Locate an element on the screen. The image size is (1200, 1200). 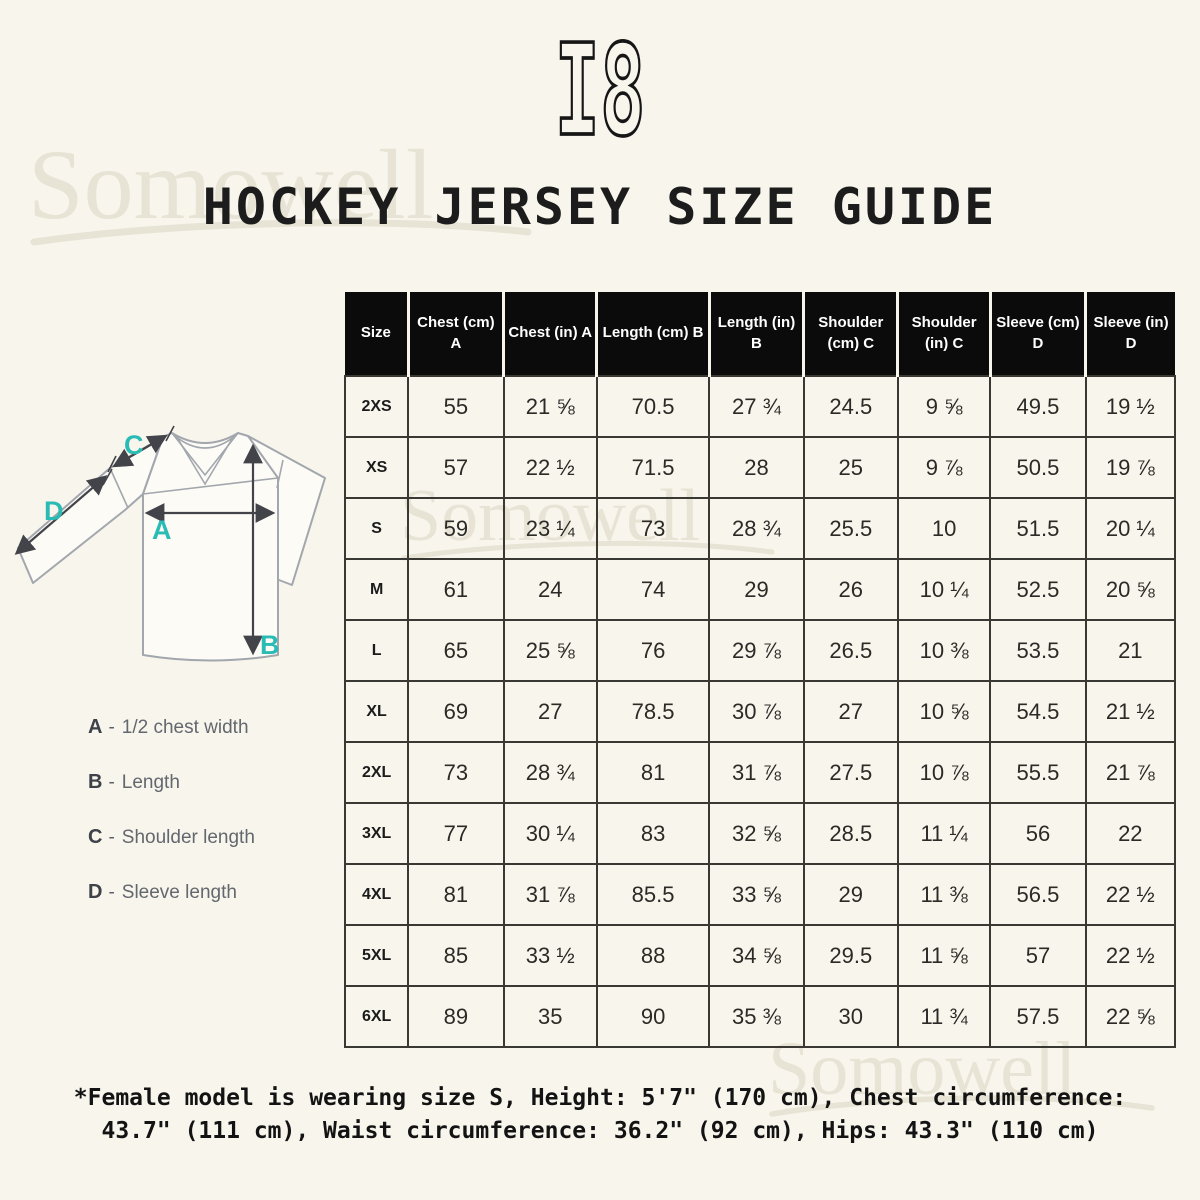
diagram-label-c: C is located at coordinates (134, 445).